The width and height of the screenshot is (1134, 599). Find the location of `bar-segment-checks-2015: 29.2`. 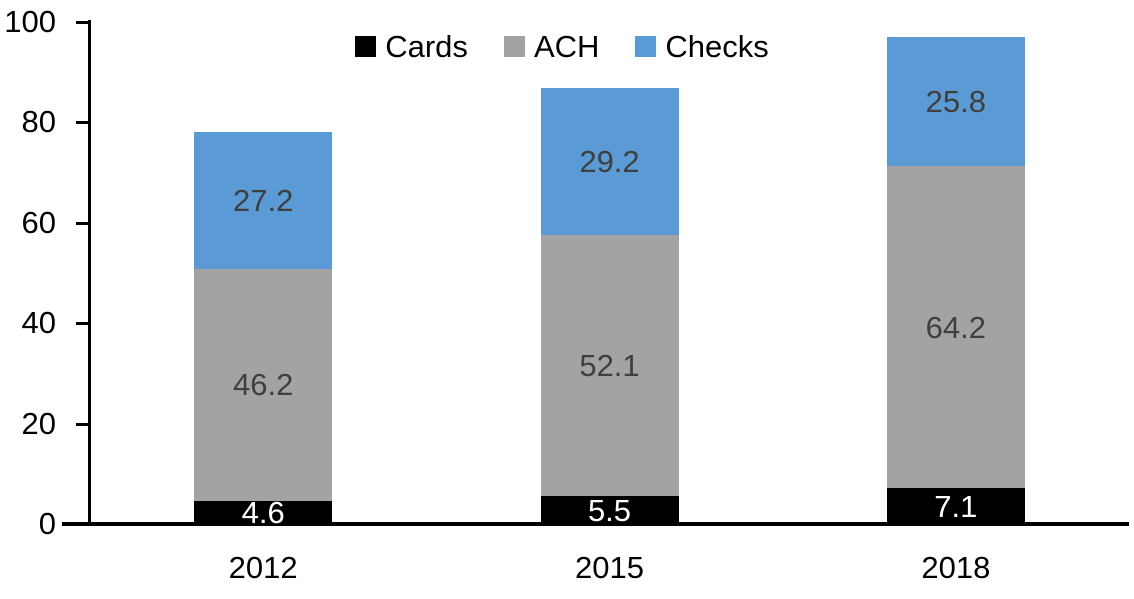

bar-segment-checks-2015: 29.2 is located at coordinates (609, 161).